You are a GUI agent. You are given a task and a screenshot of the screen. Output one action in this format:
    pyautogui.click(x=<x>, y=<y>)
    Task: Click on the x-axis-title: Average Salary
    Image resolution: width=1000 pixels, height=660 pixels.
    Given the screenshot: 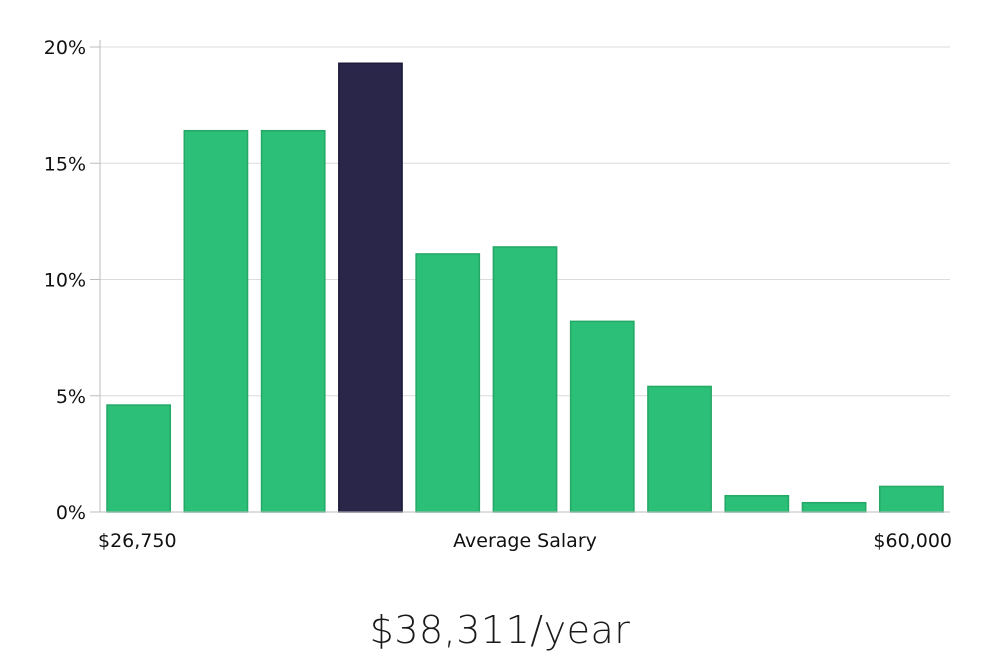 What is the action you would take?
    pyautogui.click(x=525, y=541)
    